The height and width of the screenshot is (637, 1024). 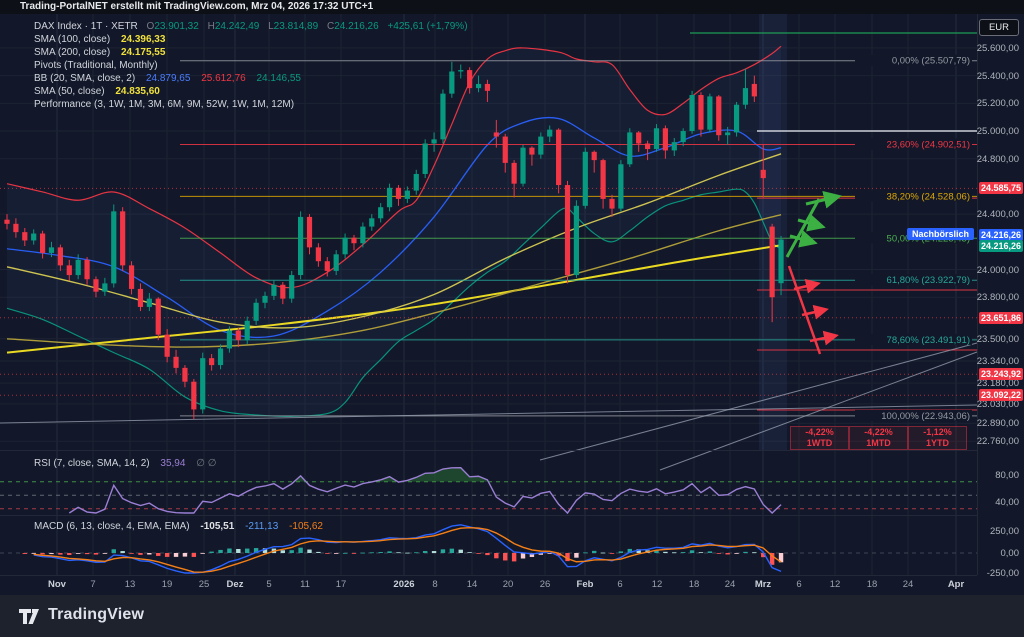 What do you see at coordinates (57, 584) in the screenshot?
I see `time-axis-label: Nov` at bounding box center [57, 584].